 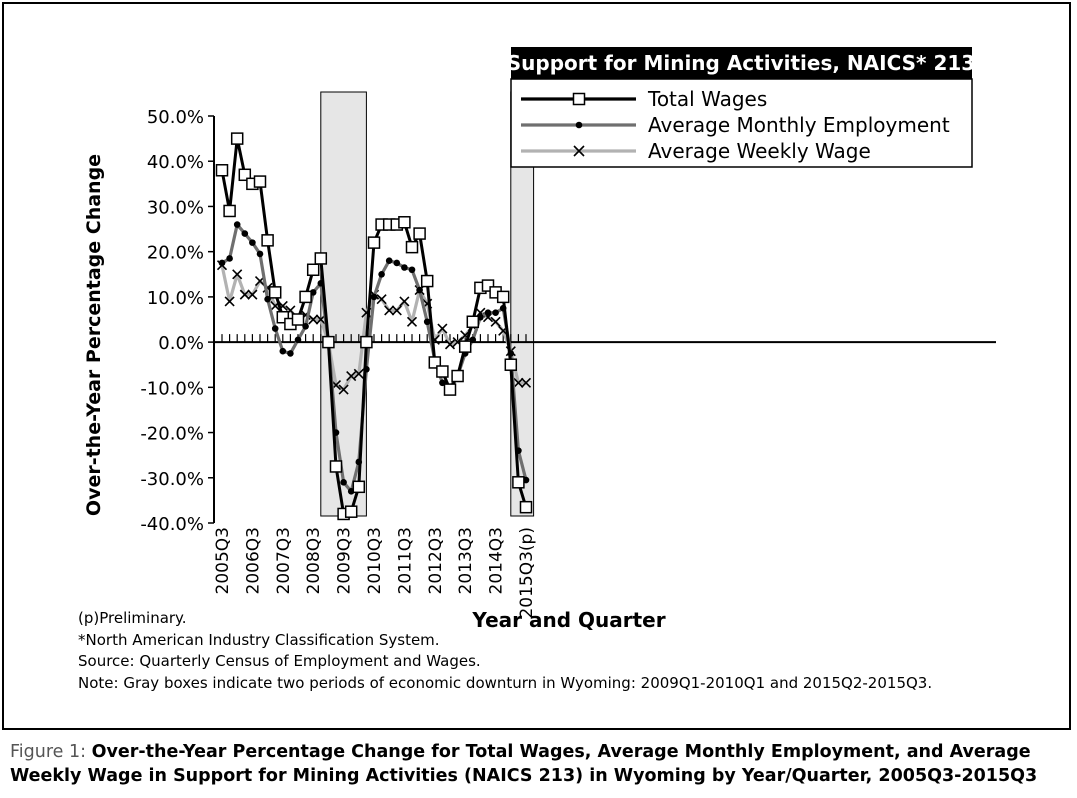 What do you see at coordinates (759, 151) in the screenshot?
I see `legend-label: Average Weekly Wage` at bounding box center [759, 151].